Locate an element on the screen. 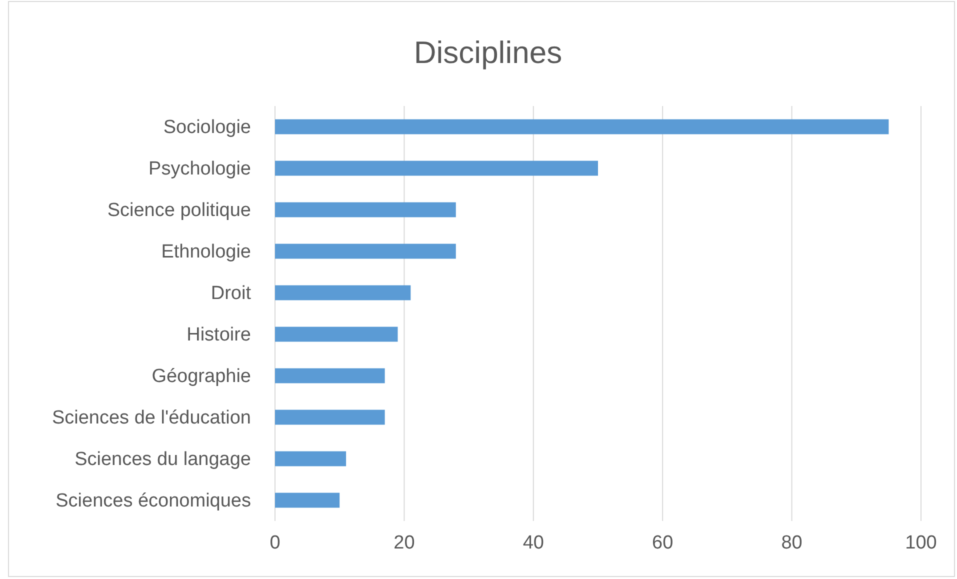  x-tick-label: 20 is located at coordinates (404, 543).